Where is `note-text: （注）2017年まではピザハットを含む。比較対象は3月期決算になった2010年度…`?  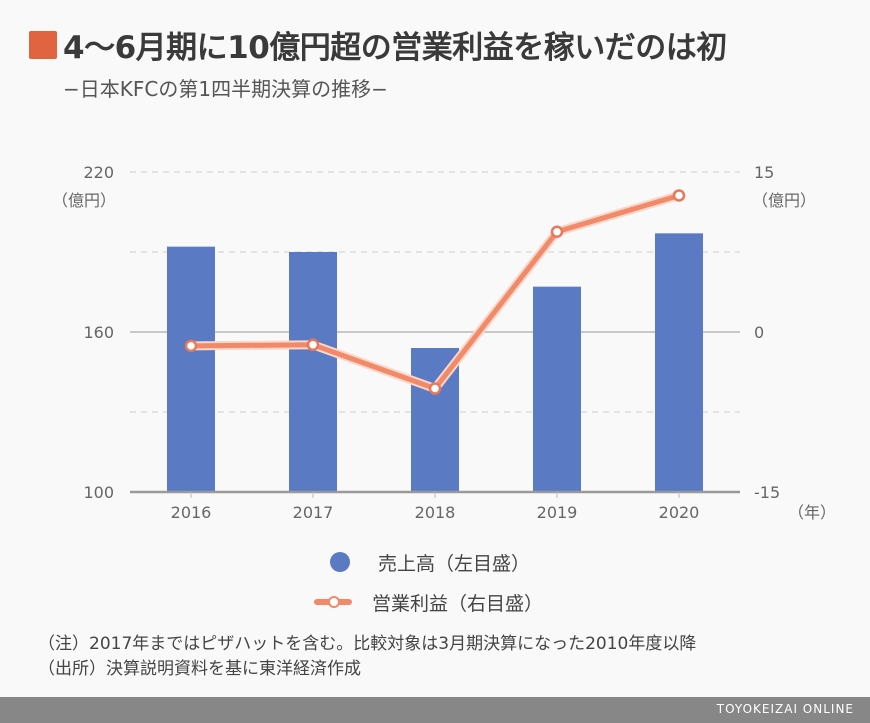
note-text: （注）2017年まではピザハットを含む。比較対象は3月期決算になった2010年度… is located at coordinates (367, 644).